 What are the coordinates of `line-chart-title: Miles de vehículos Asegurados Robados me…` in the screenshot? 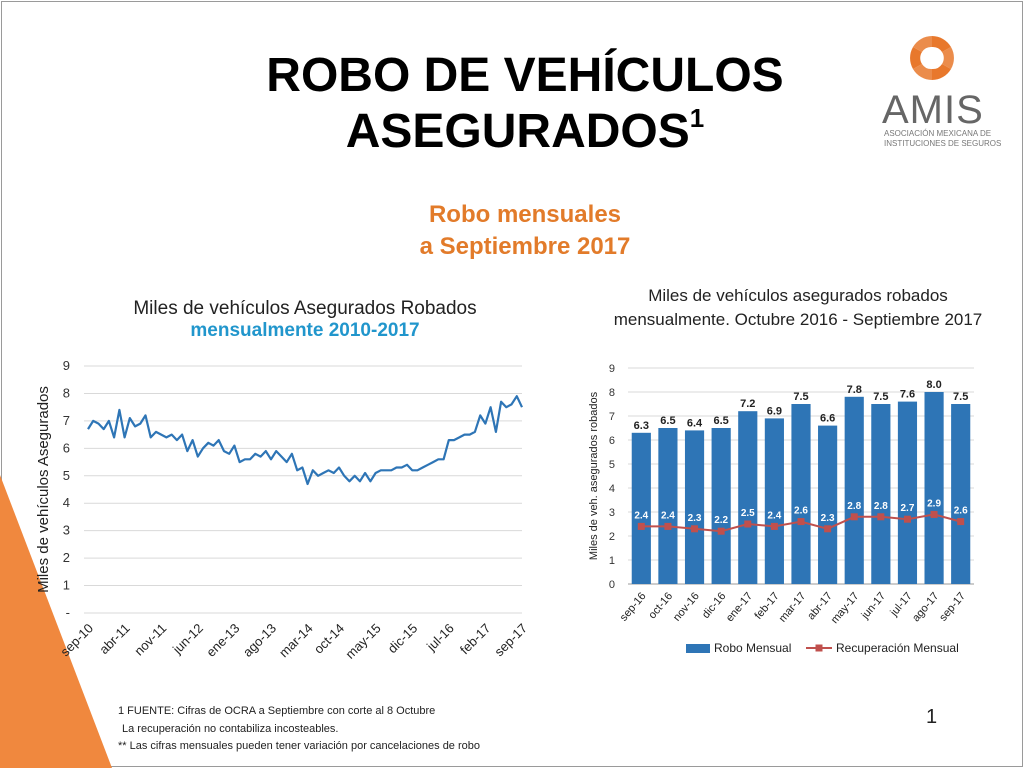 It's located at (305, 319).